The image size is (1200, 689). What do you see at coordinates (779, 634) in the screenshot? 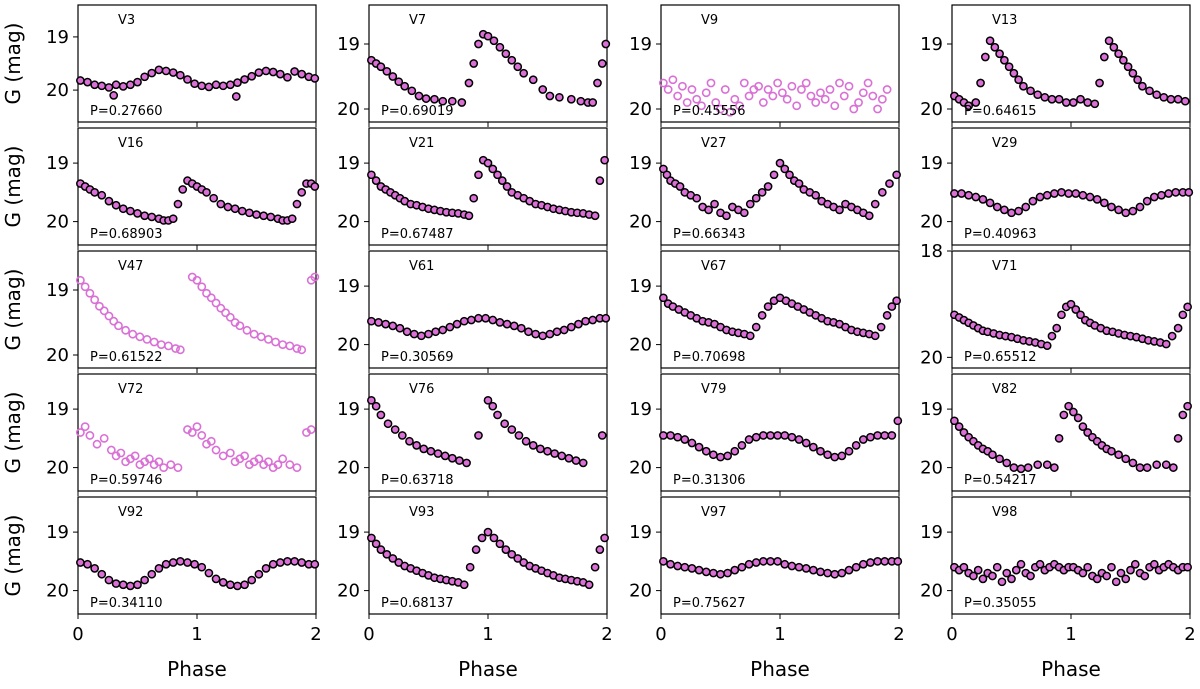
I see `x-tick-label: 1` at bounding box center [779, 634].